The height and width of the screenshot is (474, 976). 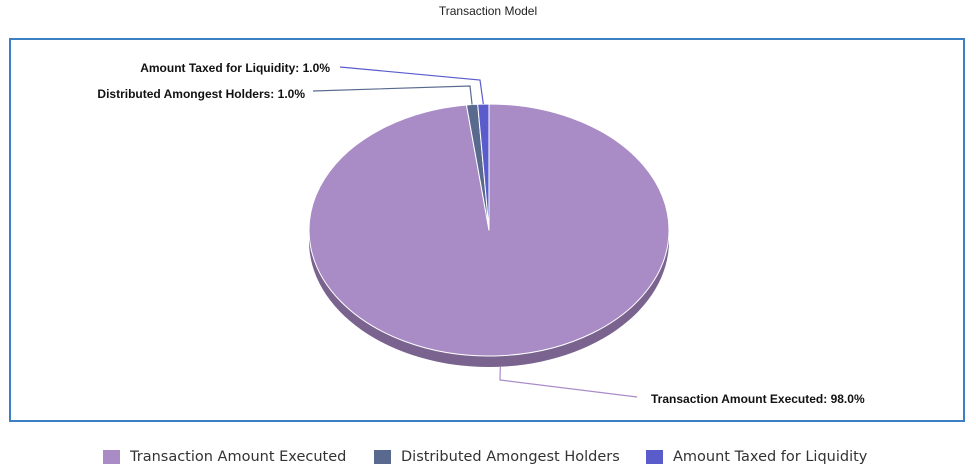 What do you see at coordinates (510, 457) in the screenshot?
I see `legend-label: Distributed Amongest Holders` at bounding box center [510, 457].